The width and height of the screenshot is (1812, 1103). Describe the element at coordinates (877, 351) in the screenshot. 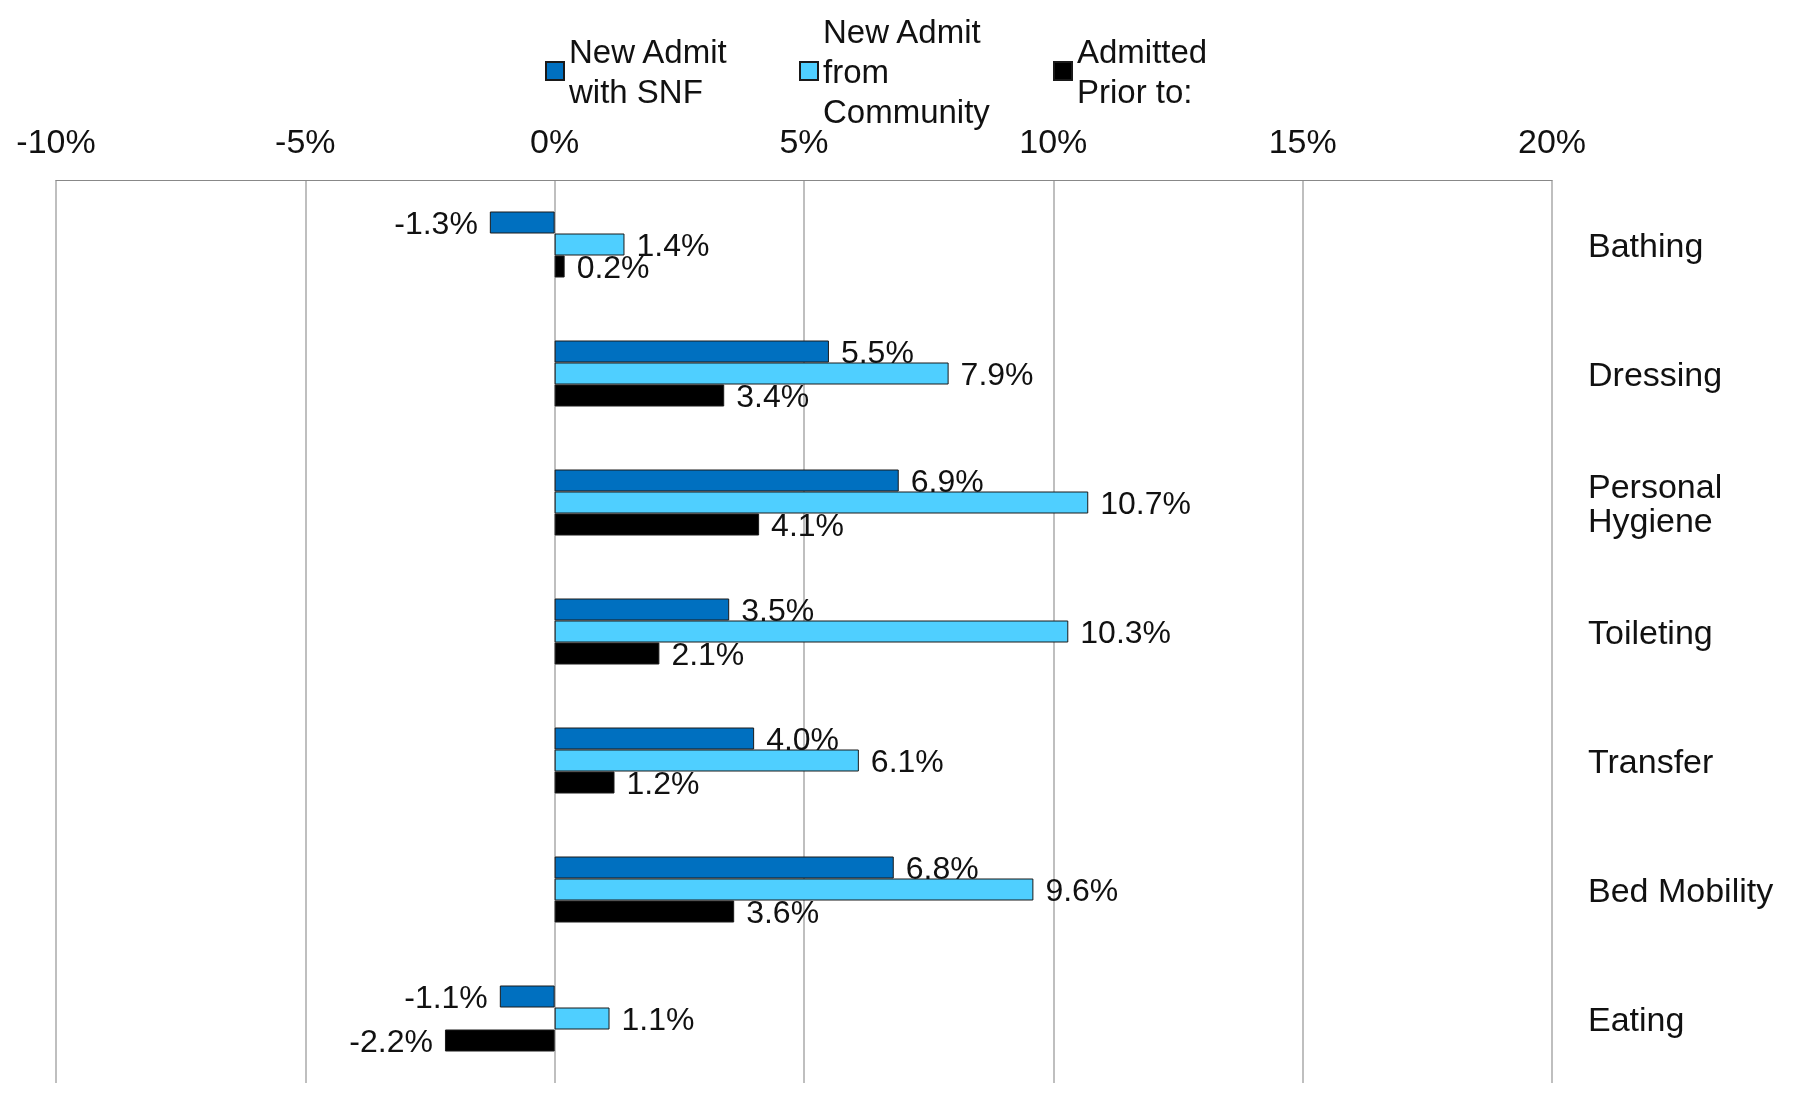

I see `data-label: 5.5%` at that location.